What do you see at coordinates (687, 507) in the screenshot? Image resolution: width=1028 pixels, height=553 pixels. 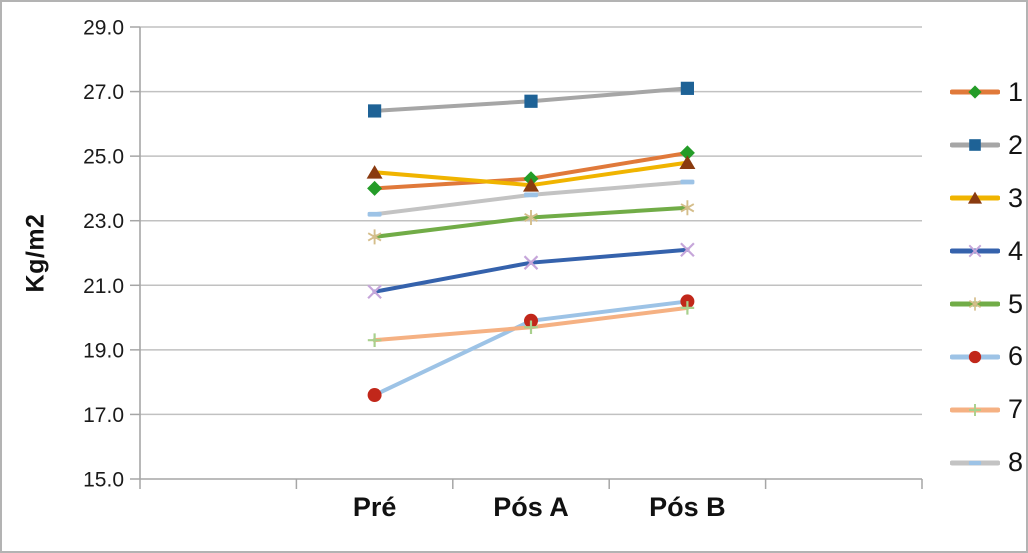 I see `x-axis-label: Pós B` at bounding box center [687, 507].